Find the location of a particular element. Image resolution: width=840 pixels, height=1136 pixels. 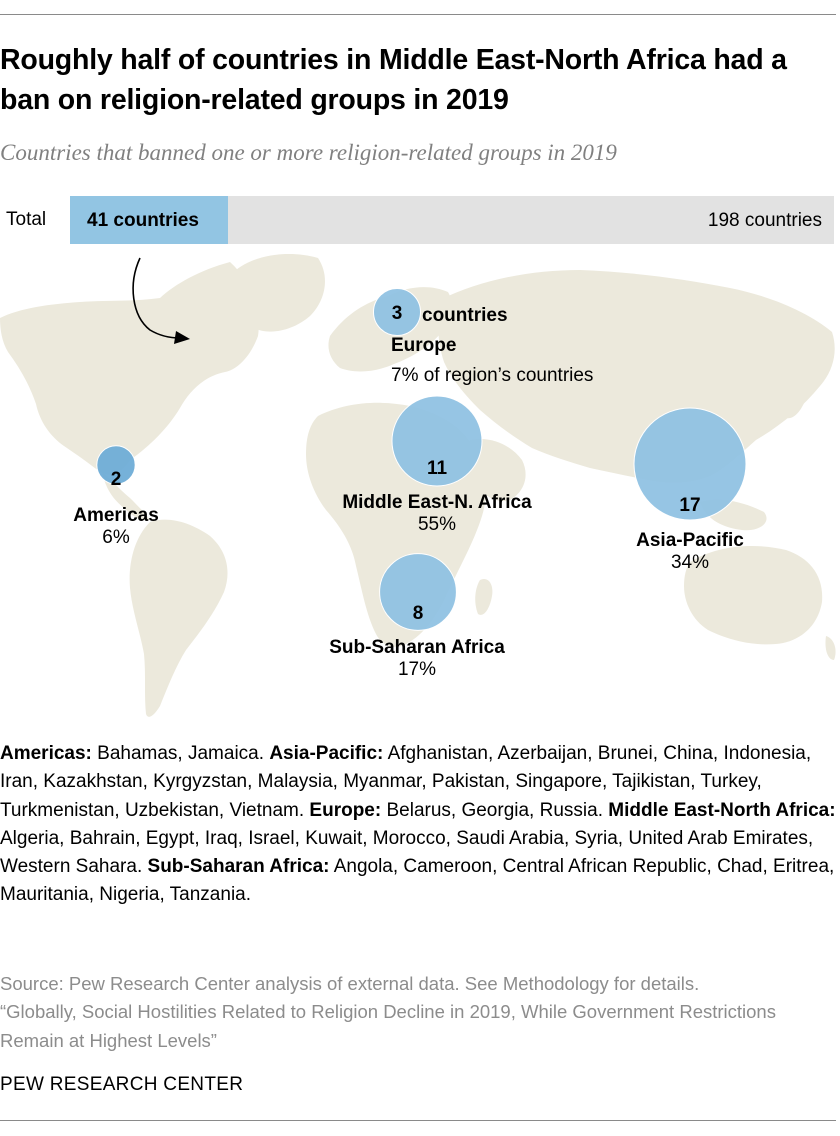

legend-americas-label: Americas: is located at coordinates (46, 753).